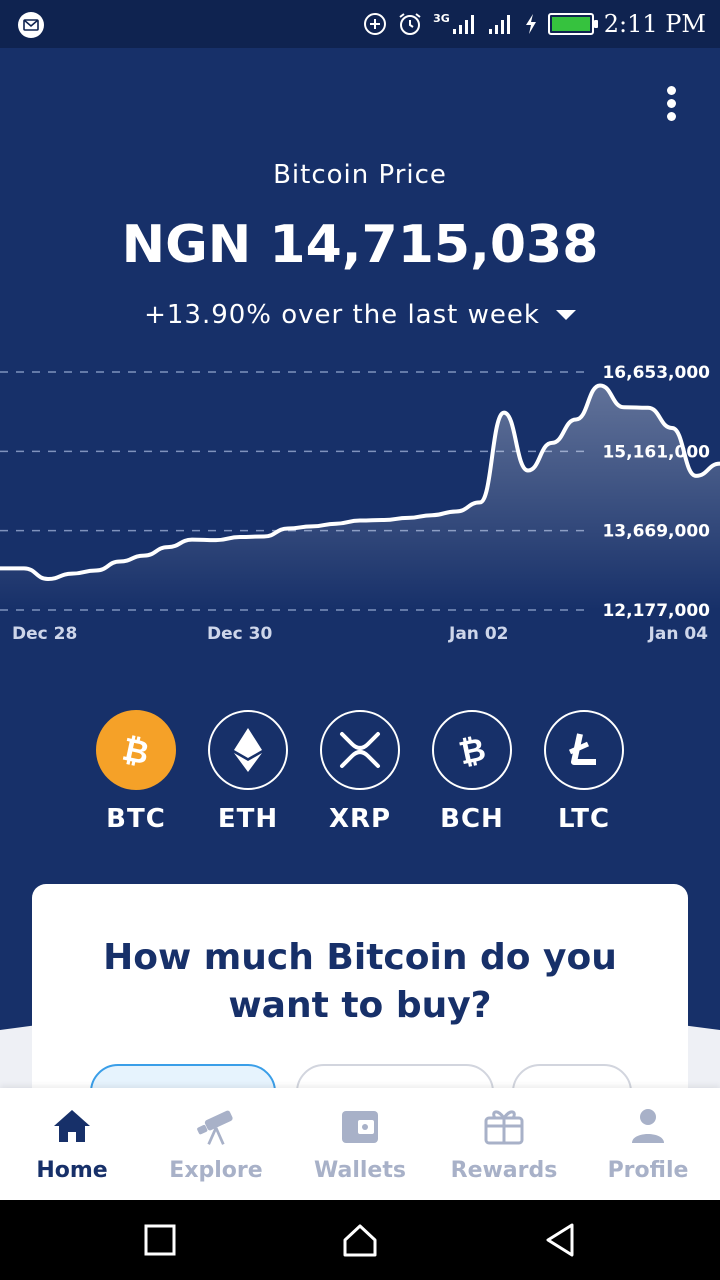 This screenshot has height=1280, width=720. I want to click on tab-label: Wallets, so click(360, 1170).